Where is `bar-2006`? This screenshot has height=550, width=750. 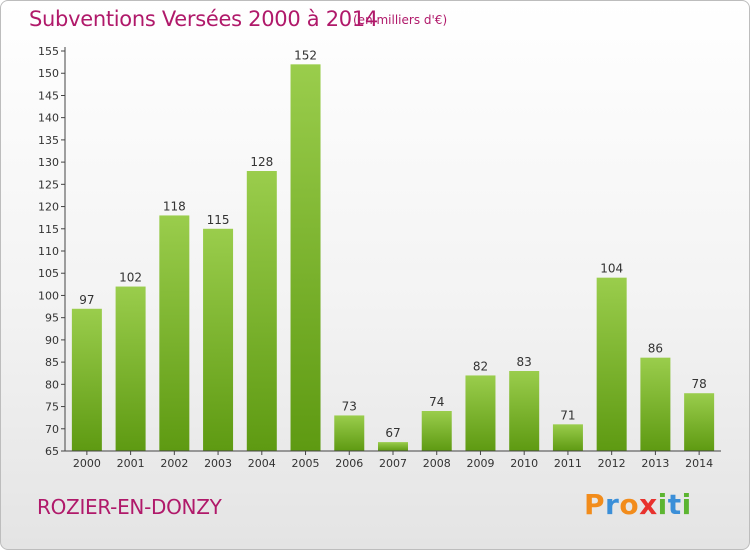
bar-2006 is located at coordinates (349, 433).